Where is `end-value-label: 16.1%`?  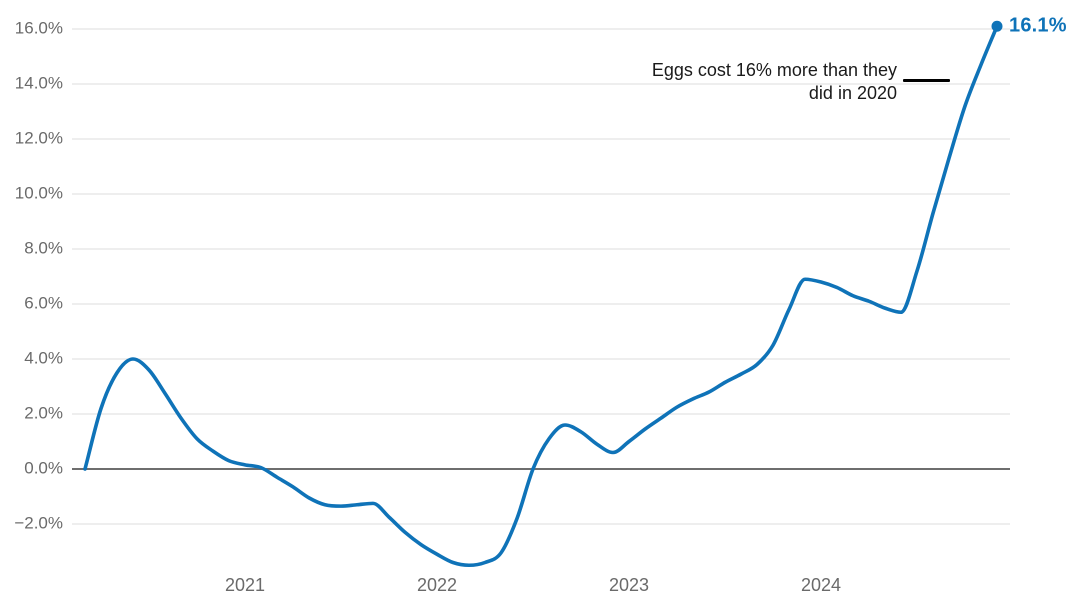 end-value-label: 16.1% is located at coordinates (1038, 25).